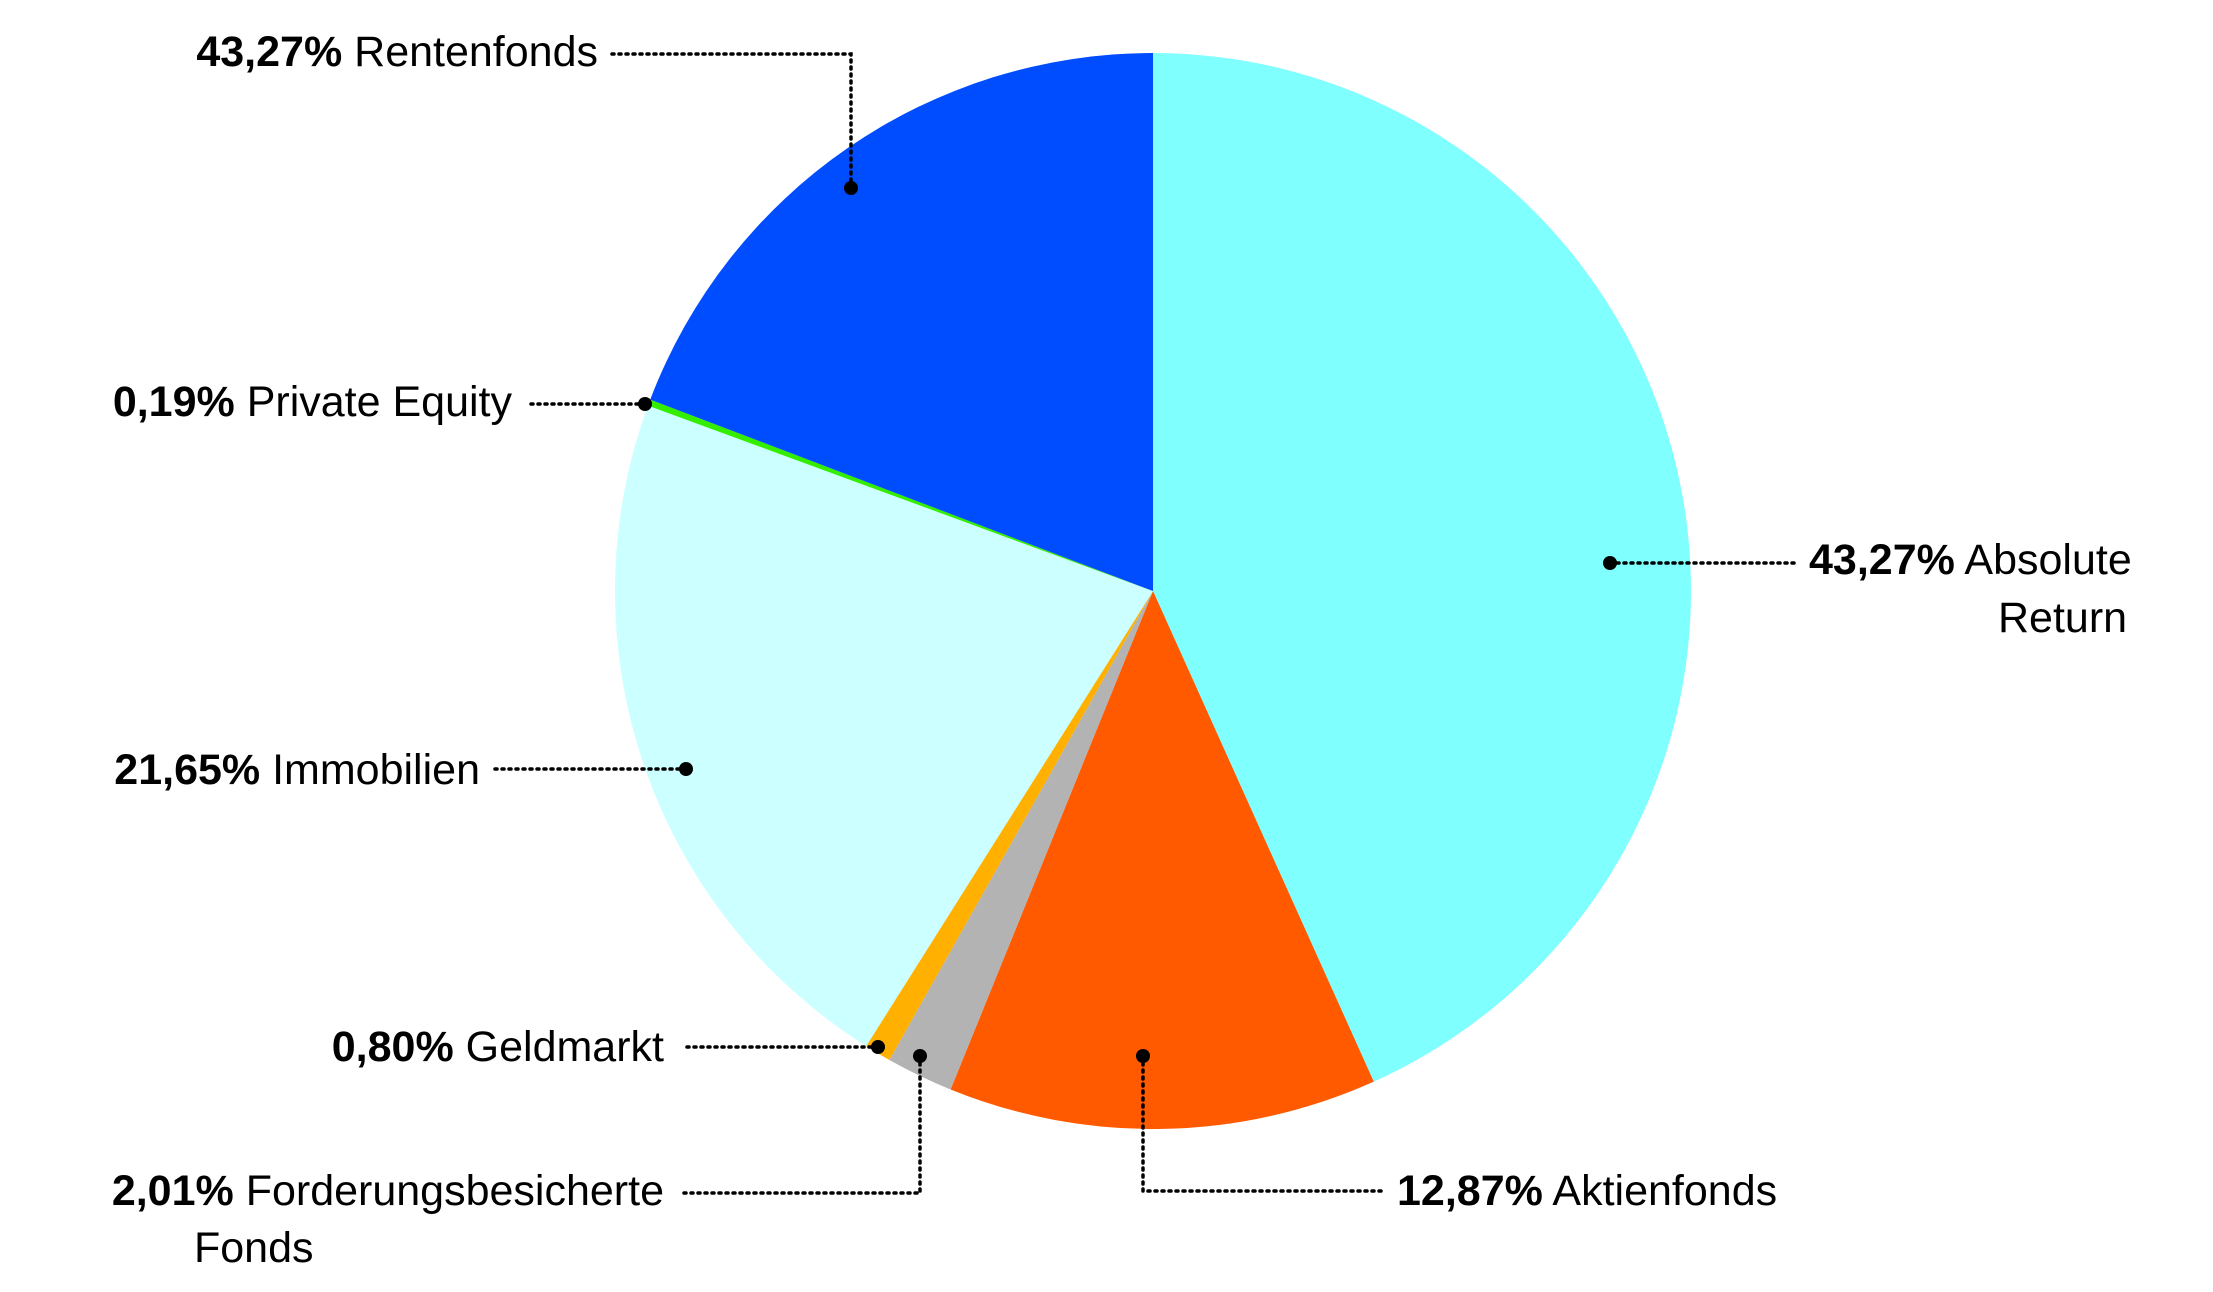 This screenshot has width=2213, height=1292. I want to click on pct-forderungsbesicherte: 2,01%, so click(173, 1191).